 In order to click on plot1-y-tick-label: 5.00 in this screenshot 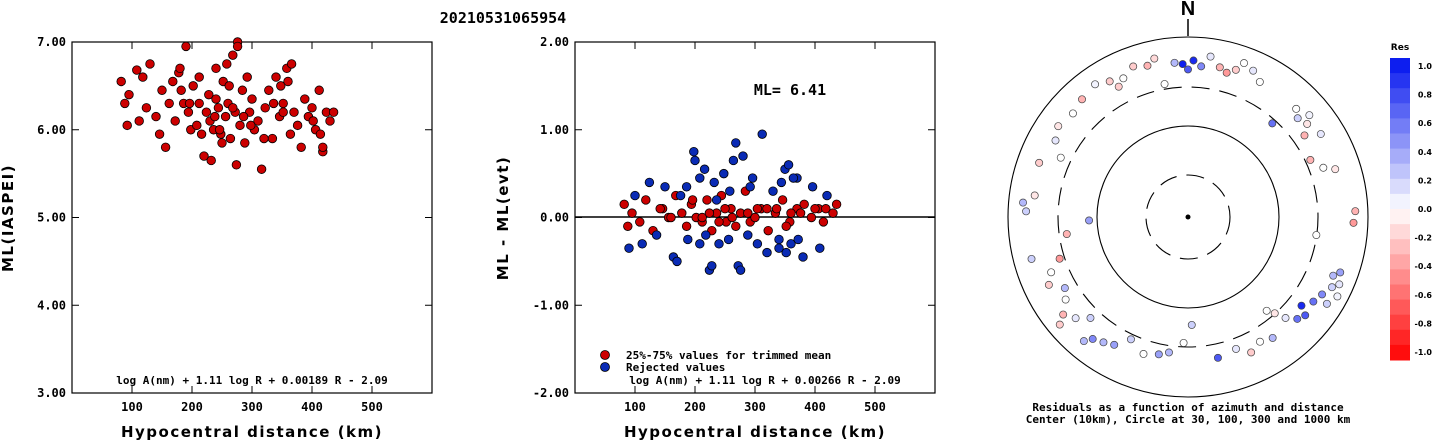, I will do `click(51, 218)`.